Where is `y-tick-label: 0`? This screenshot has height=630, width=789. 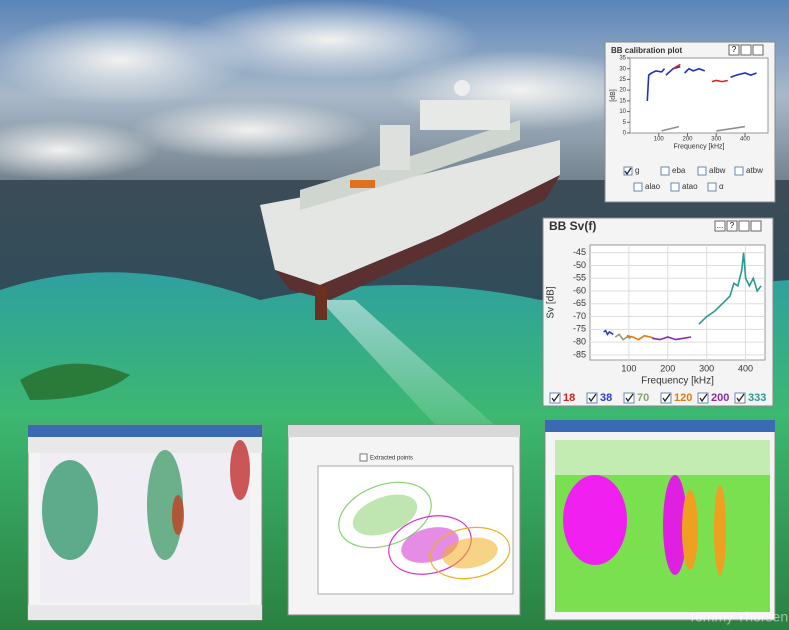 y-tick-label: 0 is located at coordinates (625, 134).